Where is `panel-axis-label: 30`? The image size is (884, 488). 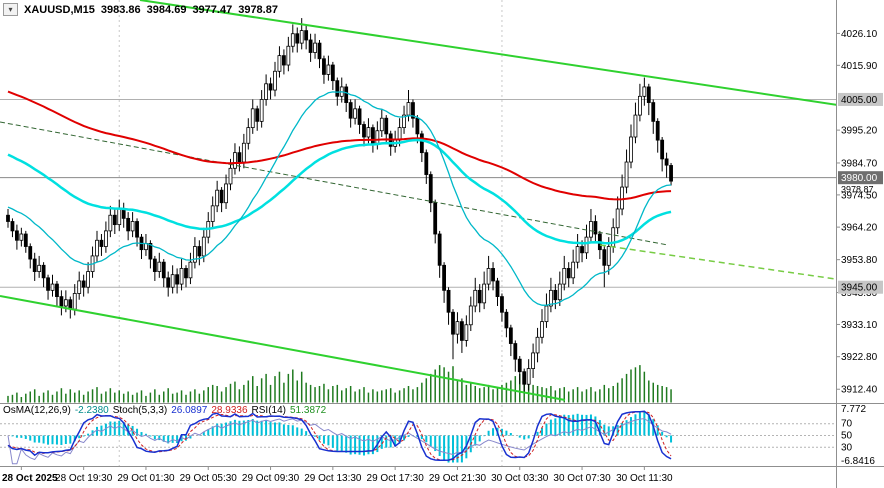
panel-axis-label: 30 is located at coordinates (847, 447).